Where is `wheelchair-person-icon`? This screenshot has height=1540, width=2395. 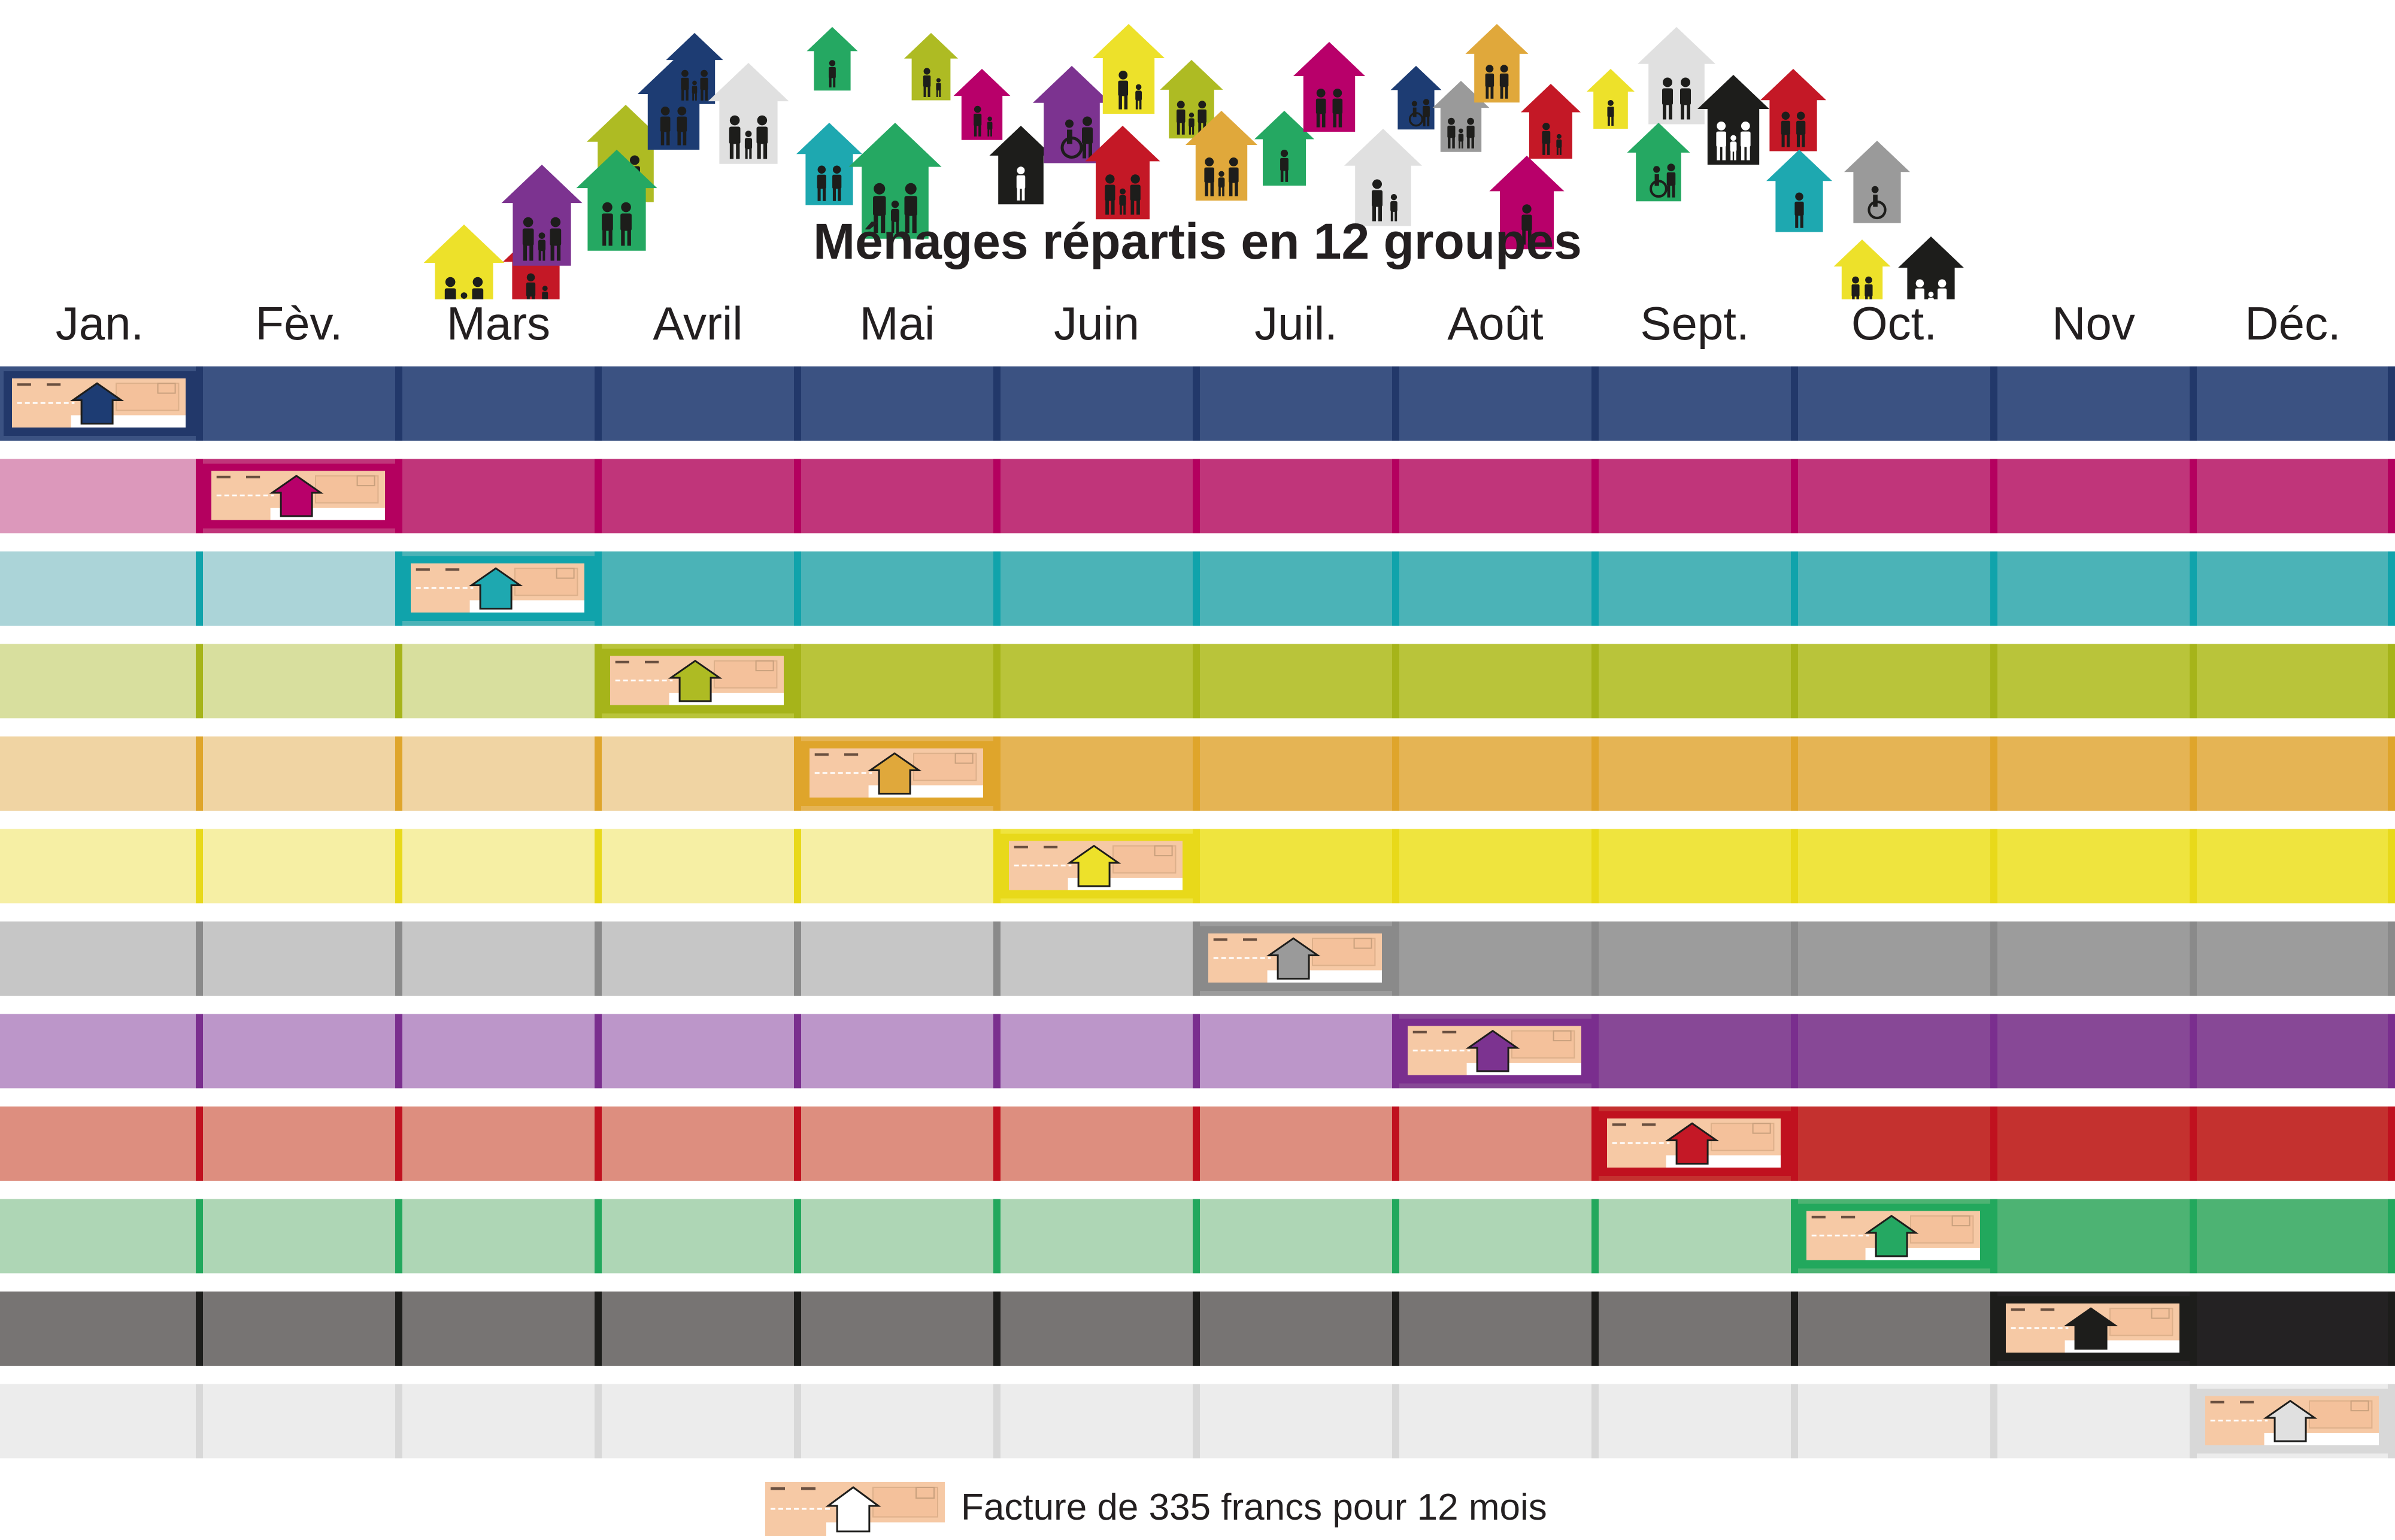
wheelchair-person-icon is located at coordinates (1658, 163).